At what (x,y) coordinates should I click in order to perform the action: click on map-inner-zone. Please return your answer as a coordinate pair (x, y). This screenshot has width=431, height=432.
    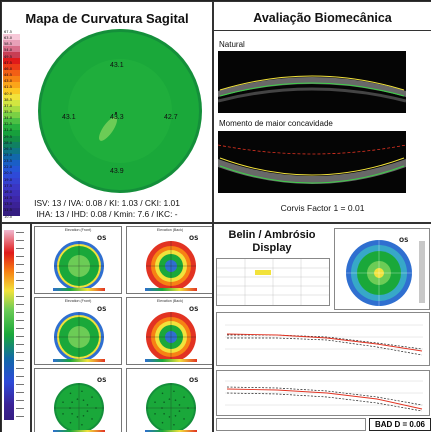
    Looking at the image, I should click on (120, 111).